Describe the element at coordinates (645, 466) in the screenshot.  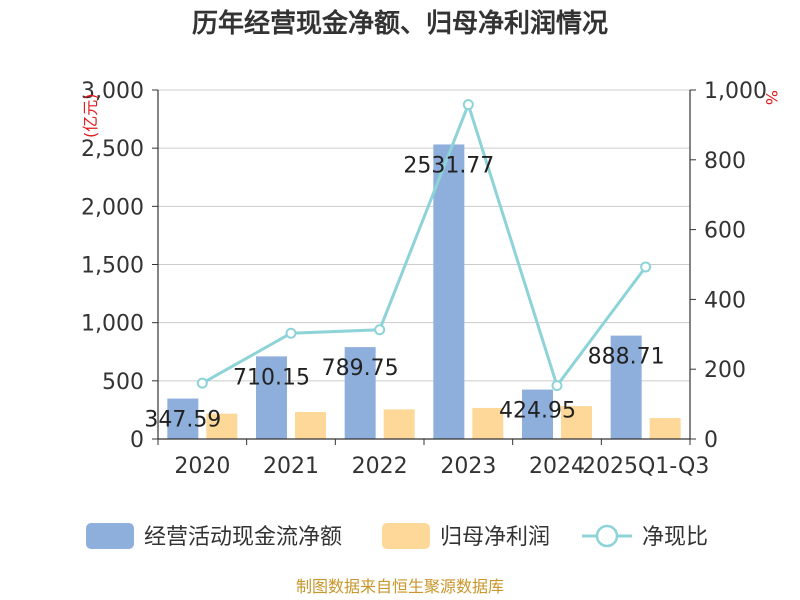
I see `x-tick-label: 2025Q1-Q3` at that location.